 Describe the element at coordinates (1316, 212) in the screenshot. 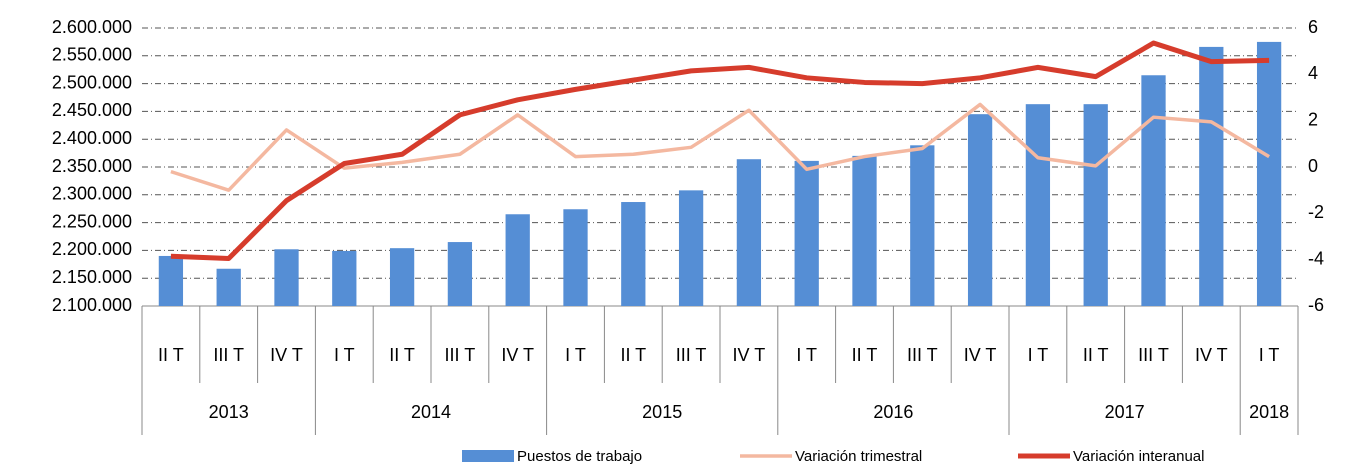

I see `y2-tick-label: -2` at that location.